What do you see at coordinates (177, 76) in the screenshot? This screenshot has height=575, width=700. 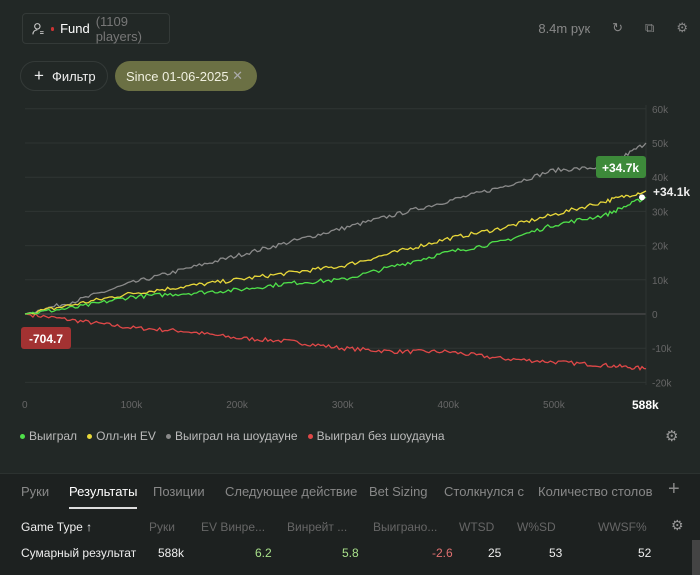 I see `date-filter-label: Since 01-06-2025` at bounding box center [177, 76].